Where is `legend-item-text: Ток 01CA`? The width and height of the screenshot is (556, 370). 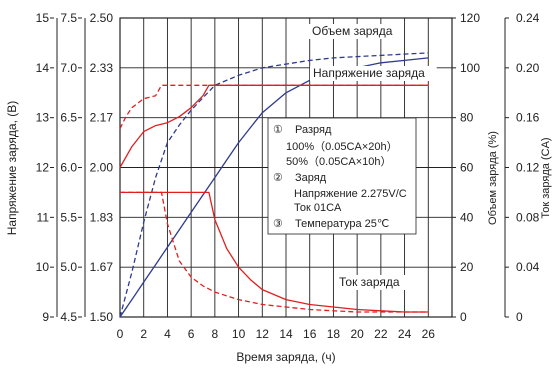
legend-item-text: Ток 01CA is located at coordinates (318, 208).